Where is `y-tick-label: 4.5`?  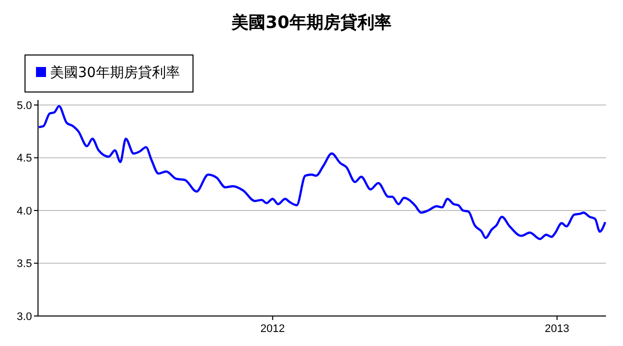 y-tick-label: 4.5 is located at coordinates (24, 158).